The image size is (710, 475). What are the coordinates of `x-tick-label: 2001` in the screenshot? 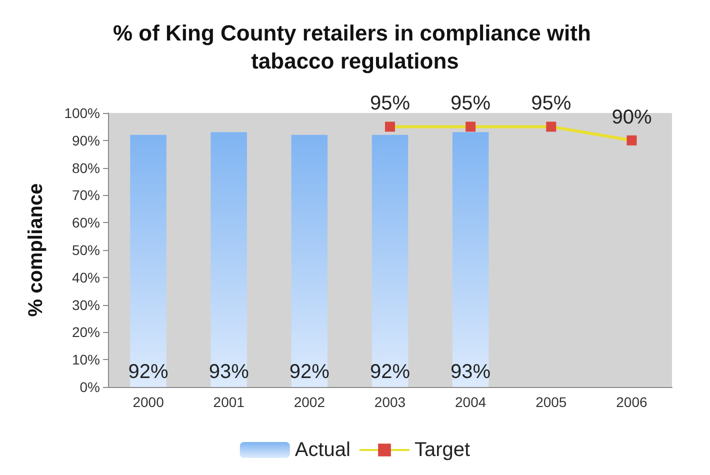 It's located at (229, 402).